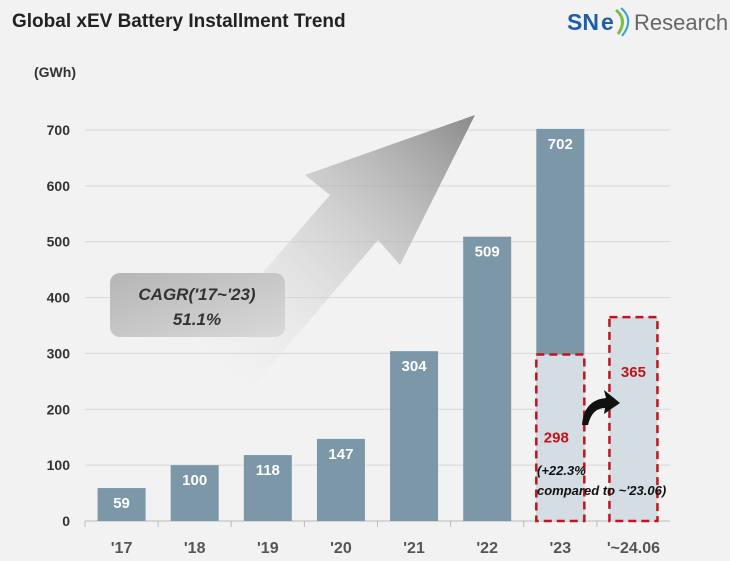 The height and width of the screenshot is (561, 730). I want to click on bar-value-label: 365, so click(633, 372).